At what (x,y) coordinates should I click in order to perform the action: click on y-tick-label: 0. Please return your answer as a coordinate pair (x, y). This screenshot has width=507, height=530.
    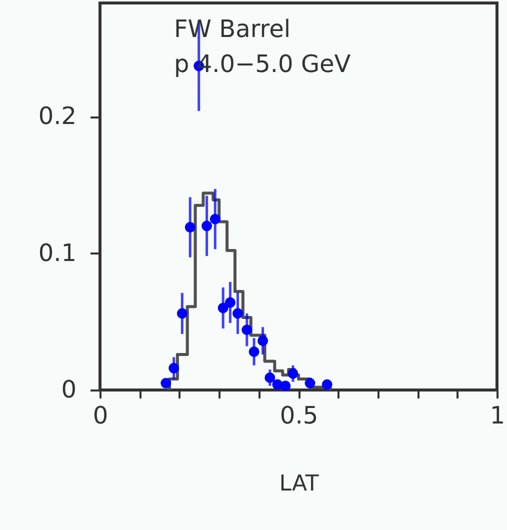
    Looking at the image, I should click on (68, 390).